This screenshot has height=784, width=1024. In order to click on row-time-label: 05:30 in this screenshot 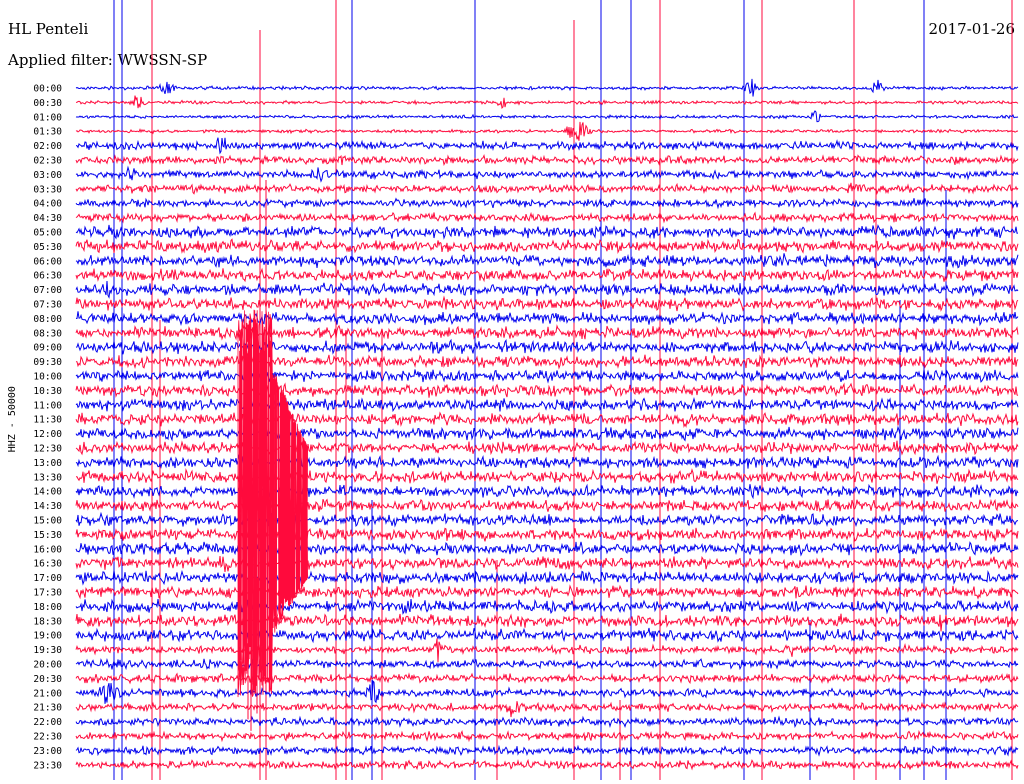, I will do `click(47, 247)`.